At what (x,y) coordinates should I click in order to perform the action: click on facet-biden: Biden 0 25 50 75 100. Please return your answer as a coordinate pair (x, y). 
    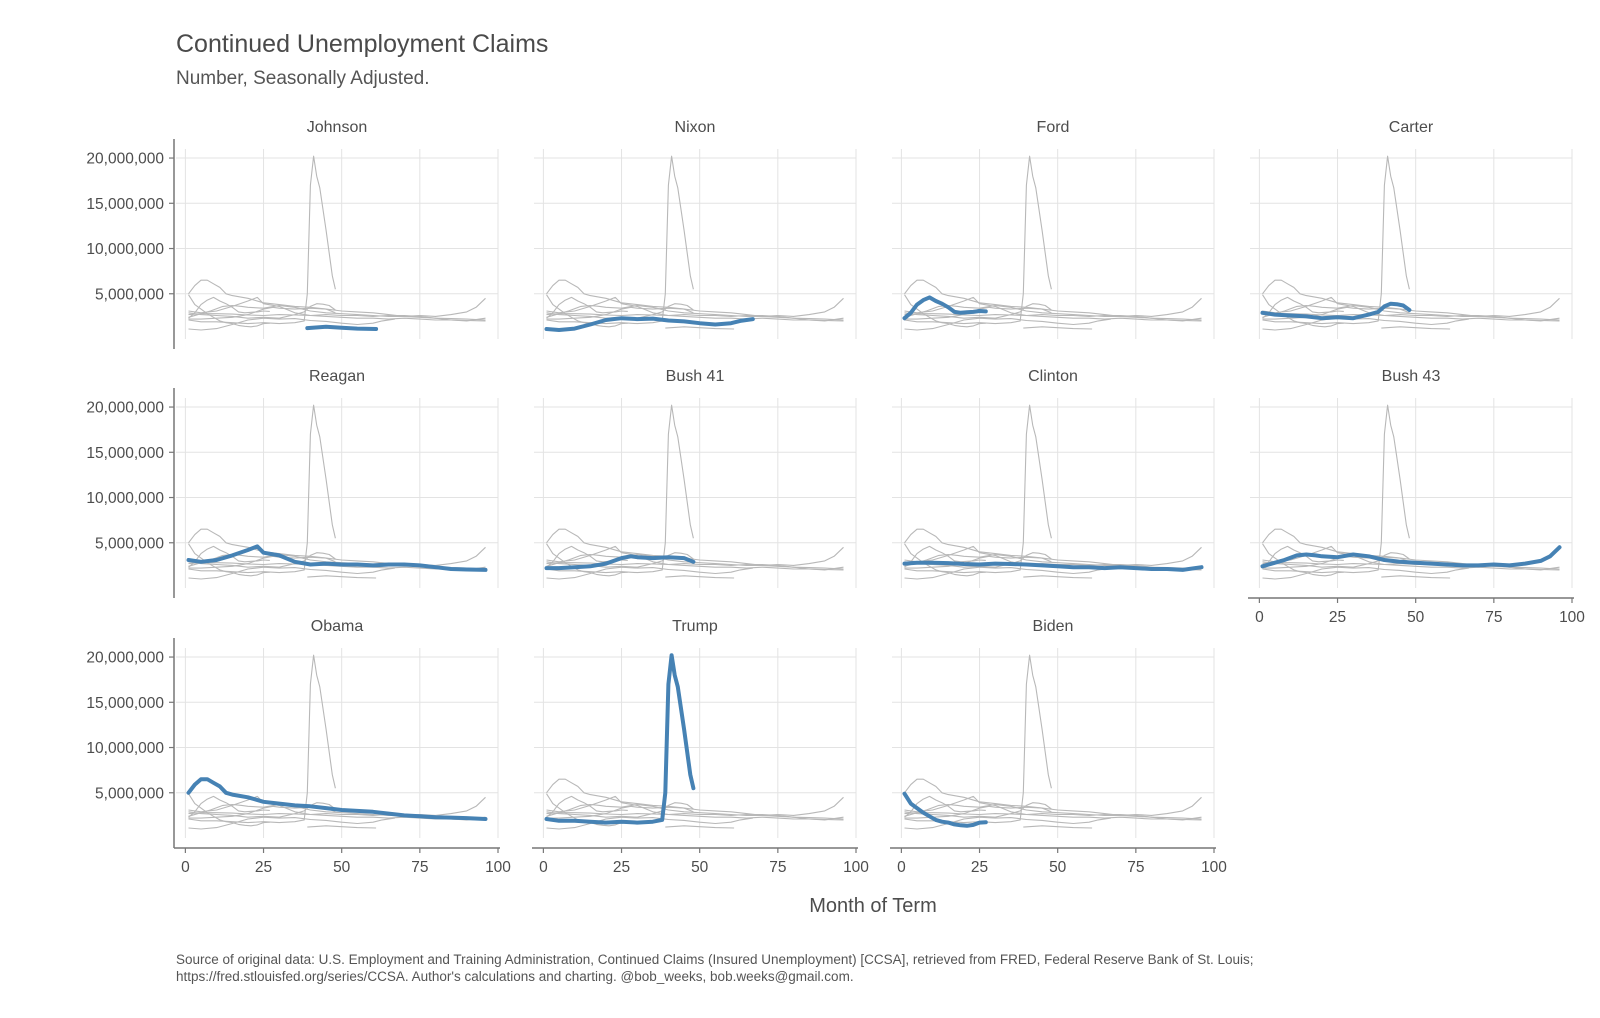
    Looking at the image, I should click on (1058, 747).